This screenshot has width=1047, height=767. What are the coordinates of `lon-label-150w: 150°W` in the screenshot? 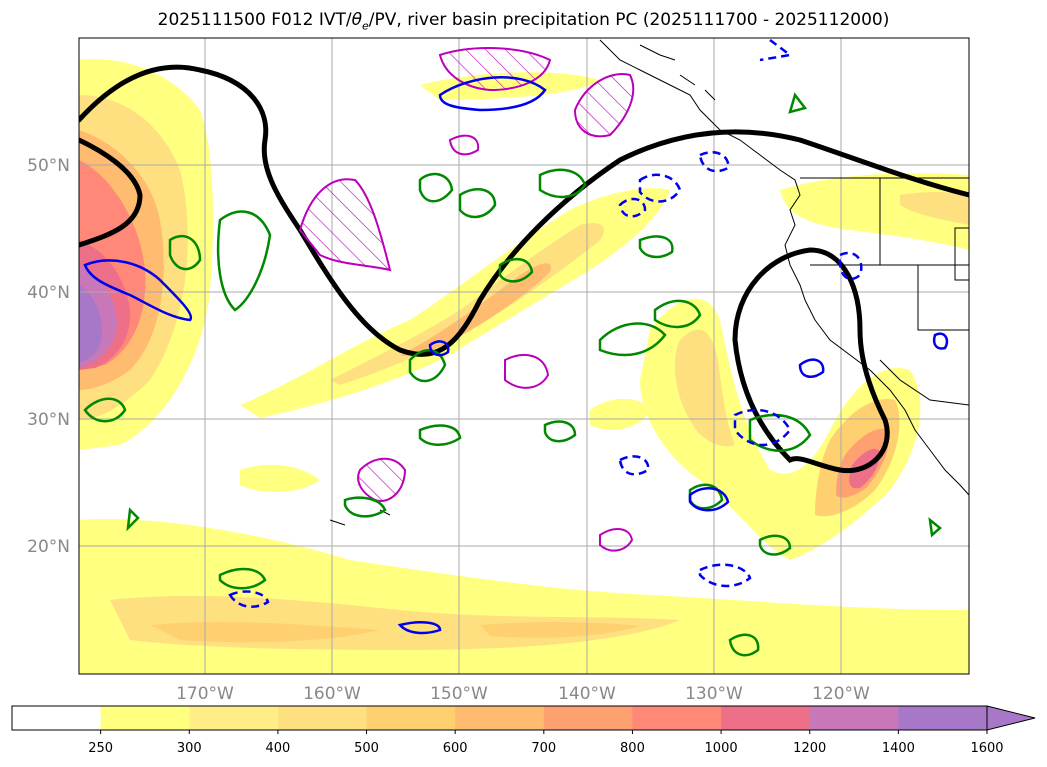 It's located at (459, 694).